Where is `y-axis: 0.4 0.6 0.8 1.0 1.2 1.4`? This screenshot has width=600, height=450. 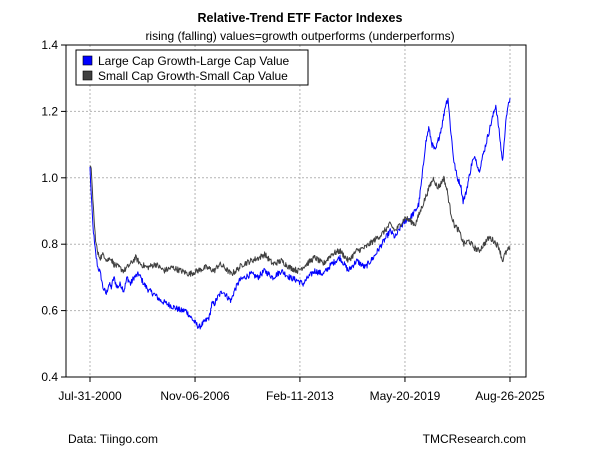 y-axis: 0.4 0.6 0.8 1.0 1.2 1.4 is located at coordinates (53, 211).